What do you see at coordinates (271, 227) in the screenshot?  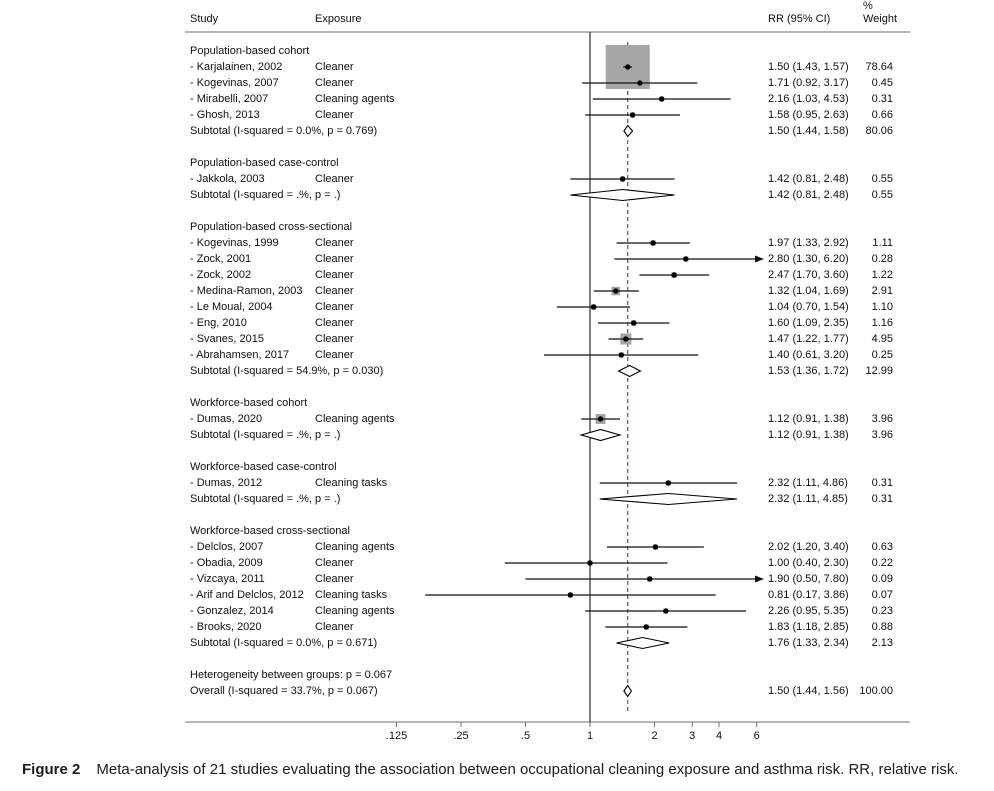 I see `group-header: Population-based cross-sectional` at bounding box center [271, 227].